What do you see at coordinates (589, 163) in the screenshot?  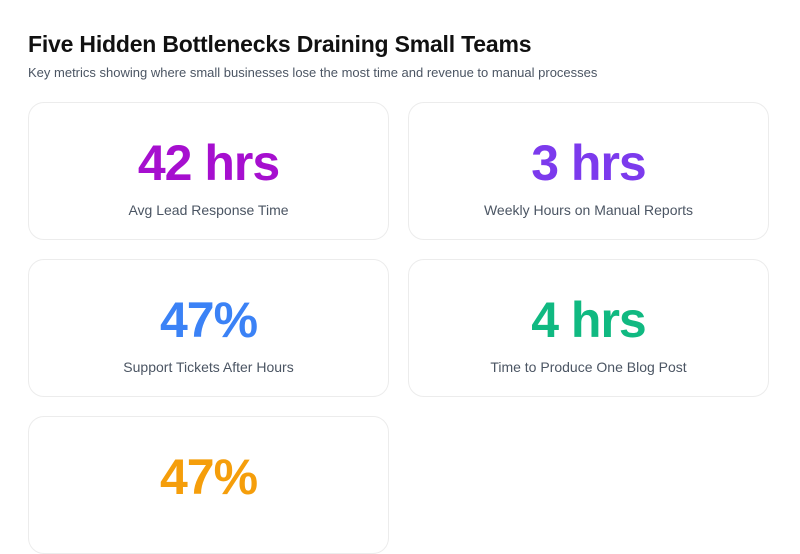 I see `metric-value: 3 hrs` at bounding box center [589, 163].